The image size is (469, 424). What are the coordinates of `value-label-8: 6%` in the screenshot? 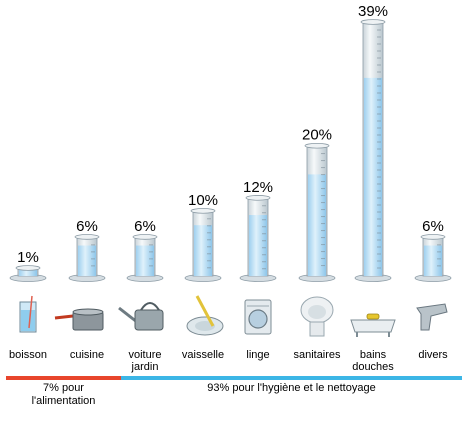 It's located at (433, 226).